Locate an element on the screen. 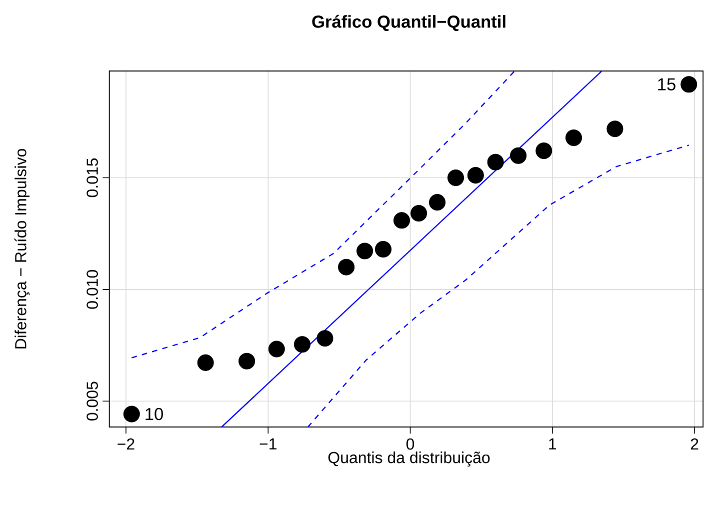 The width and height of the screenshot is (704, 529). y-tick-label: 0.010 is located at coordinates (92, 289).